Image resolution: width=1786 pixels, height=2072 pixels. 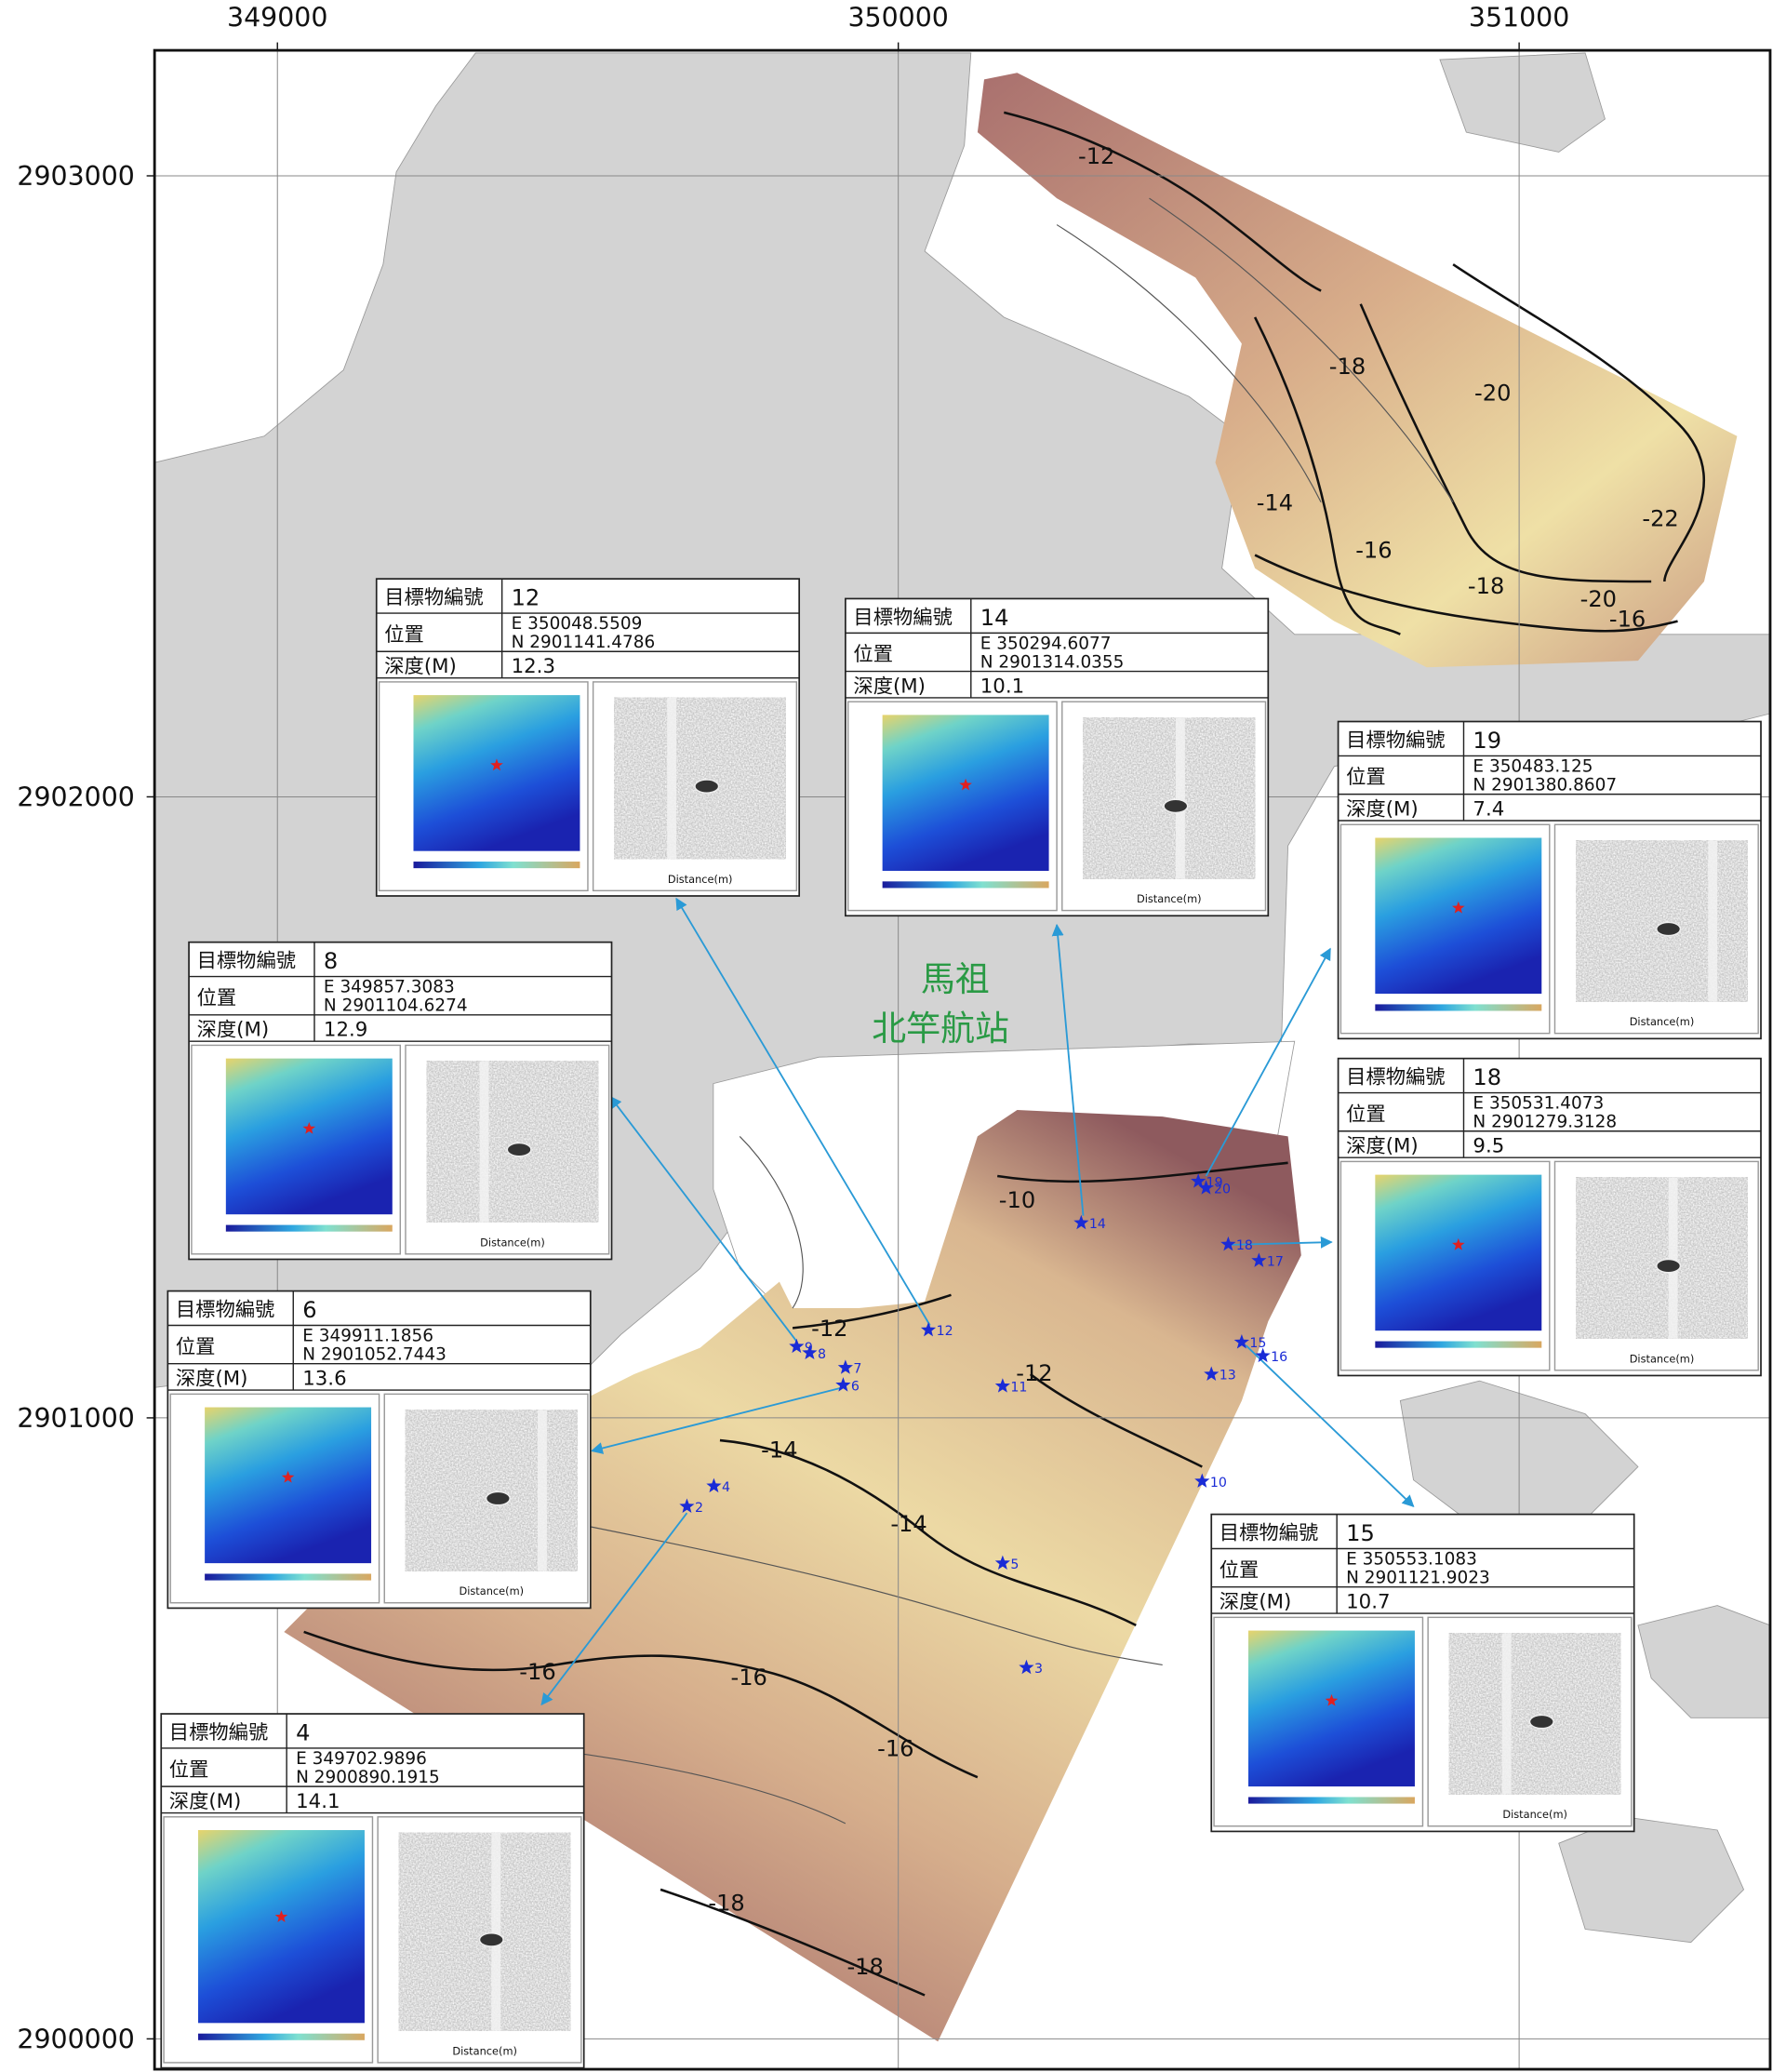 What do you see at coordinates (994, 618) in the screenshot?
I see `target-id: 14` at bounding box center [994, 618].